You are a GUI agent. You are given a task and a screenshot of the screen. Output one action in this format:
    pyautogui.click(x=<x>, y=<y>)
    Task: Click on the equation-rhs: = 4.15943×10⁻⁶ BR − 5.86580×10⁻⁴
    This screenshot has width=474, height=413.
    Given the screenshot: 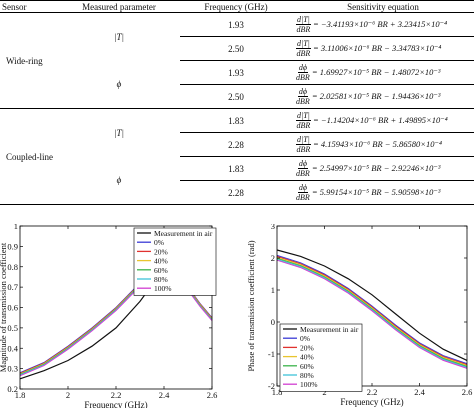 What is the action you would take?
    pyautogui.click(x=376, y=144)
    